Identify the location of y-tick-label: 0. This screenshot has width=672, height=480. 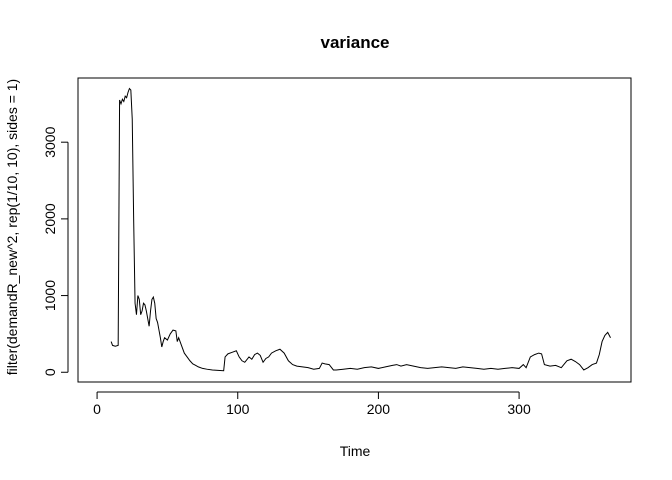
(50, 372).